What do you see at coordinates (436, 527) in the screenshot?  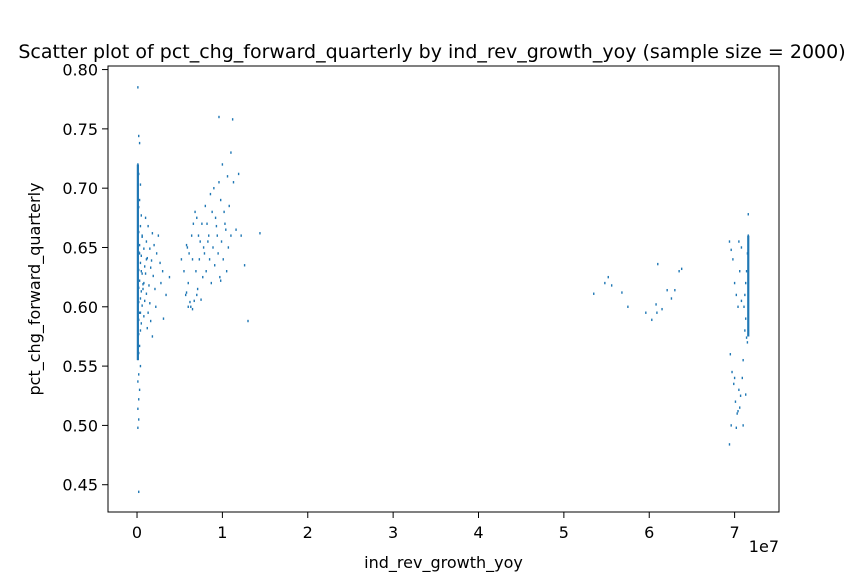 I see `x-axis: 0 1 2 3 4 5 6 7` at bounding box center [436, 527].